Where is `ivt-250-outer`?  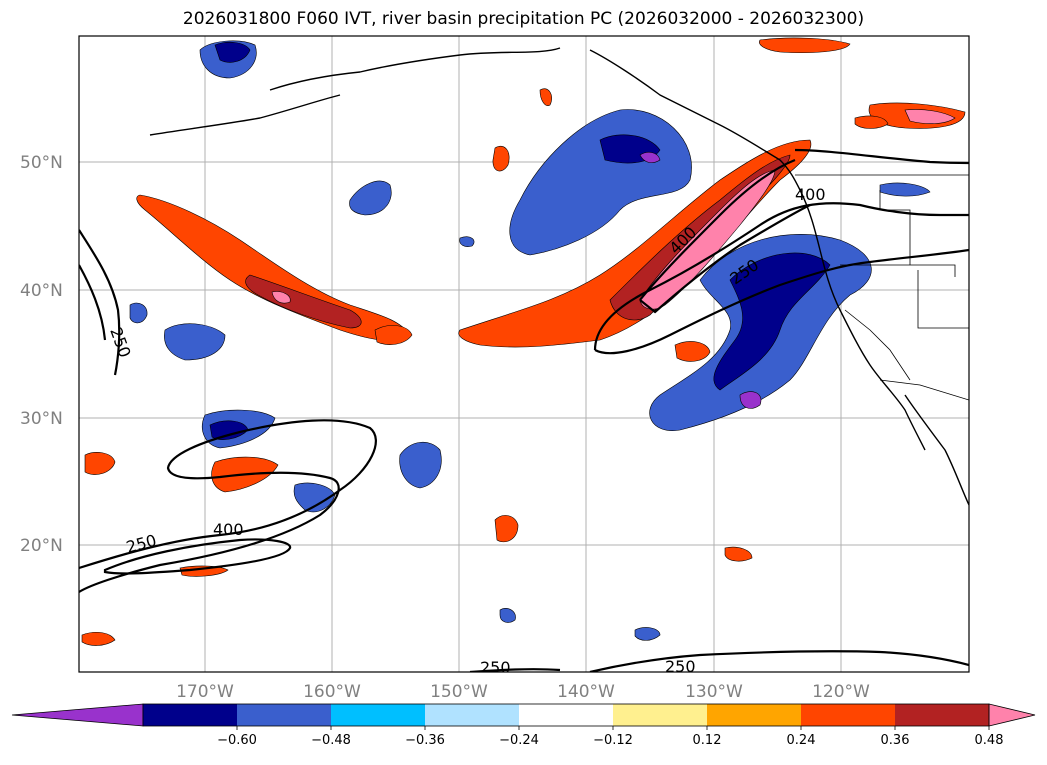
ivt-250-outer is located at coordinates (881, 156).